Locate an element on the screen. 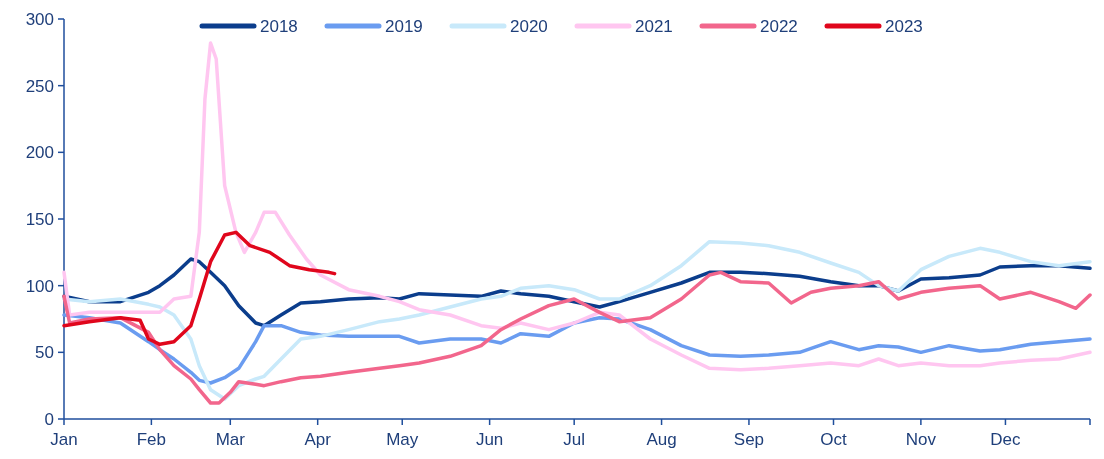 This screenshot has height=459, width=1104. y-tick-label: 100 is located at coordinates (39, 286).